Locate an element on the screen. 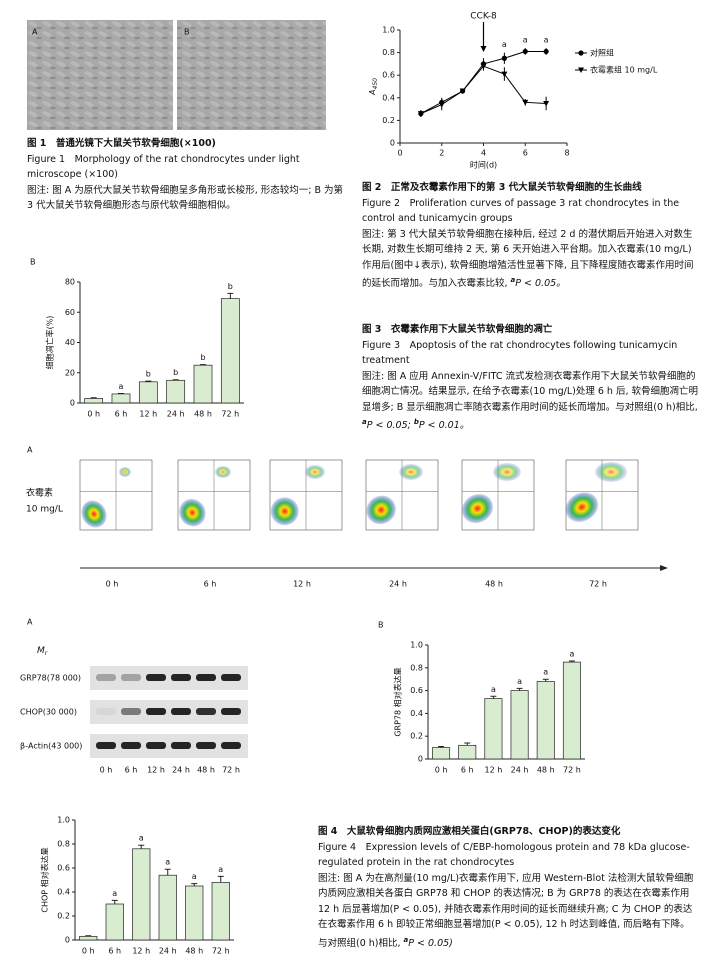 The image size is (706, 971). time-label: 0 h is located at coordinates (112, 584).